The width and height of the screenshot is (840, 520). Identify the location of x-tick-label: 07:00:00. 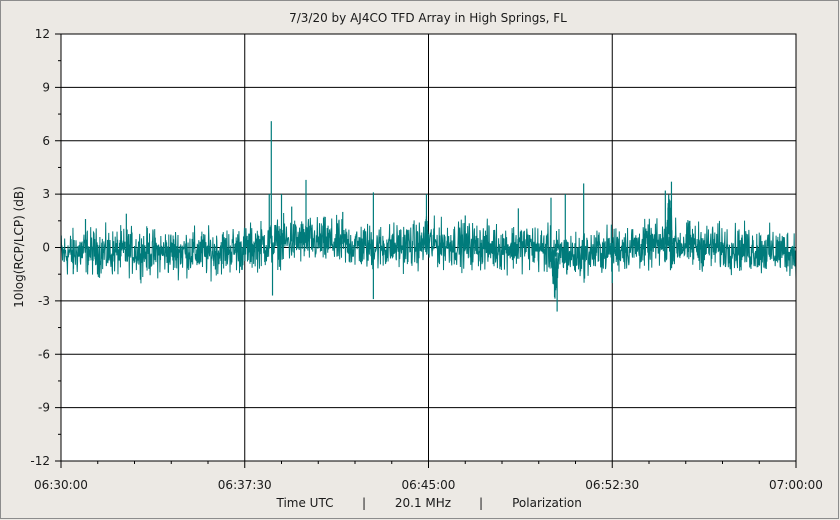
(796, 485).